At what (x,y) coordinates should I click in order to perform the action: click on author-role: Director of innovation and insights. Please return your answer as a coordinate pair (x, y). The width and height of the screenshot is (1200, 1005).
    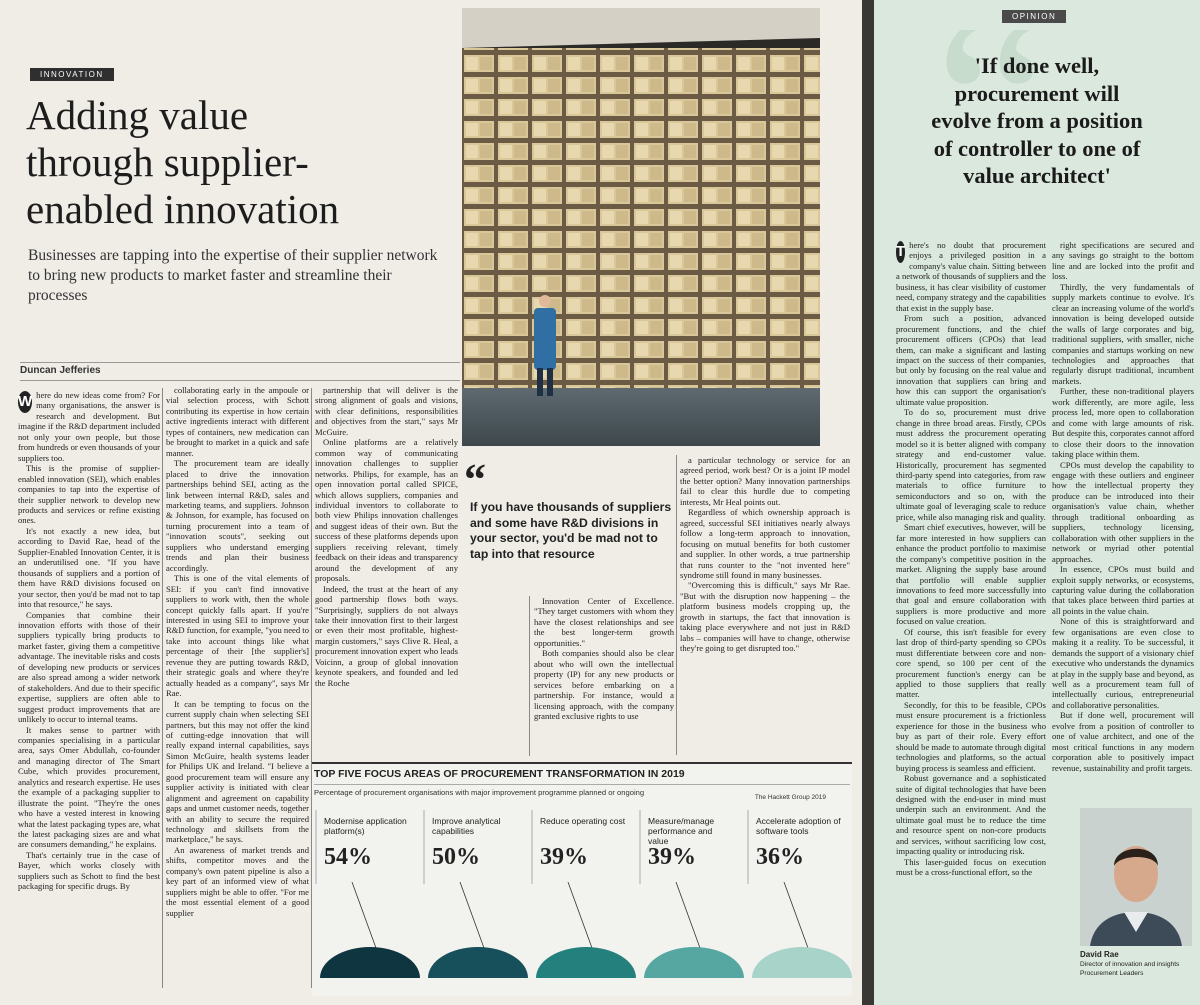
    Looking at the image, I should click on (1130, 964).